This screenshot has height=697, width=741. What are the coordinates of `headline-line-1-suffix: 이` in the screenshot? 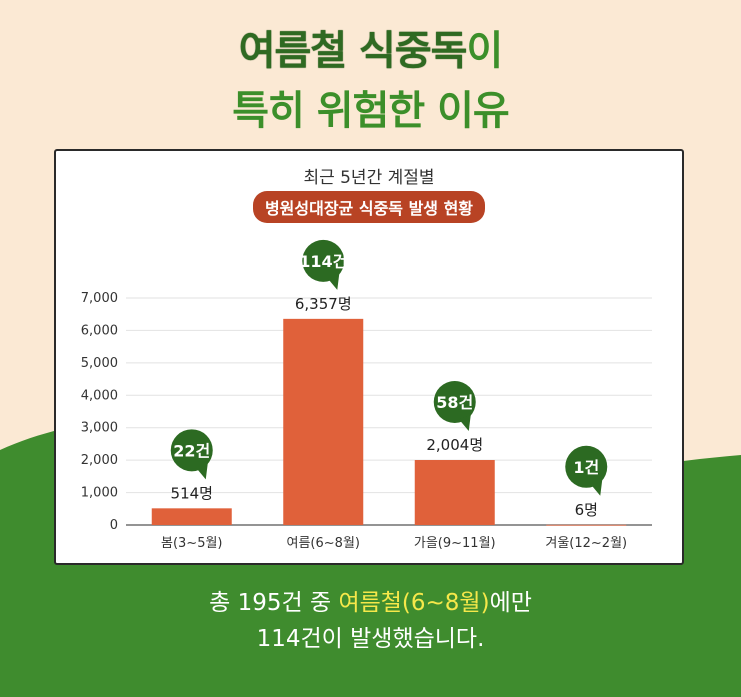 It's located at (484, 51).